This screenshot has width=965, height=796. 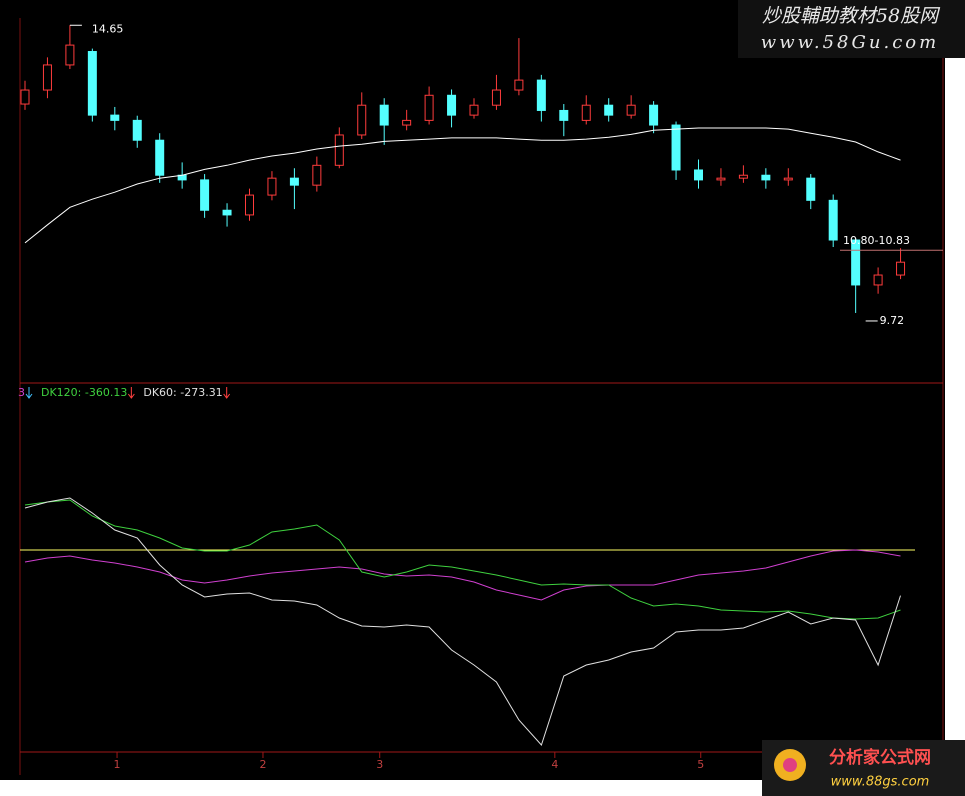 I want to click on x-tick-label: 3, so click(x=379, y=764).